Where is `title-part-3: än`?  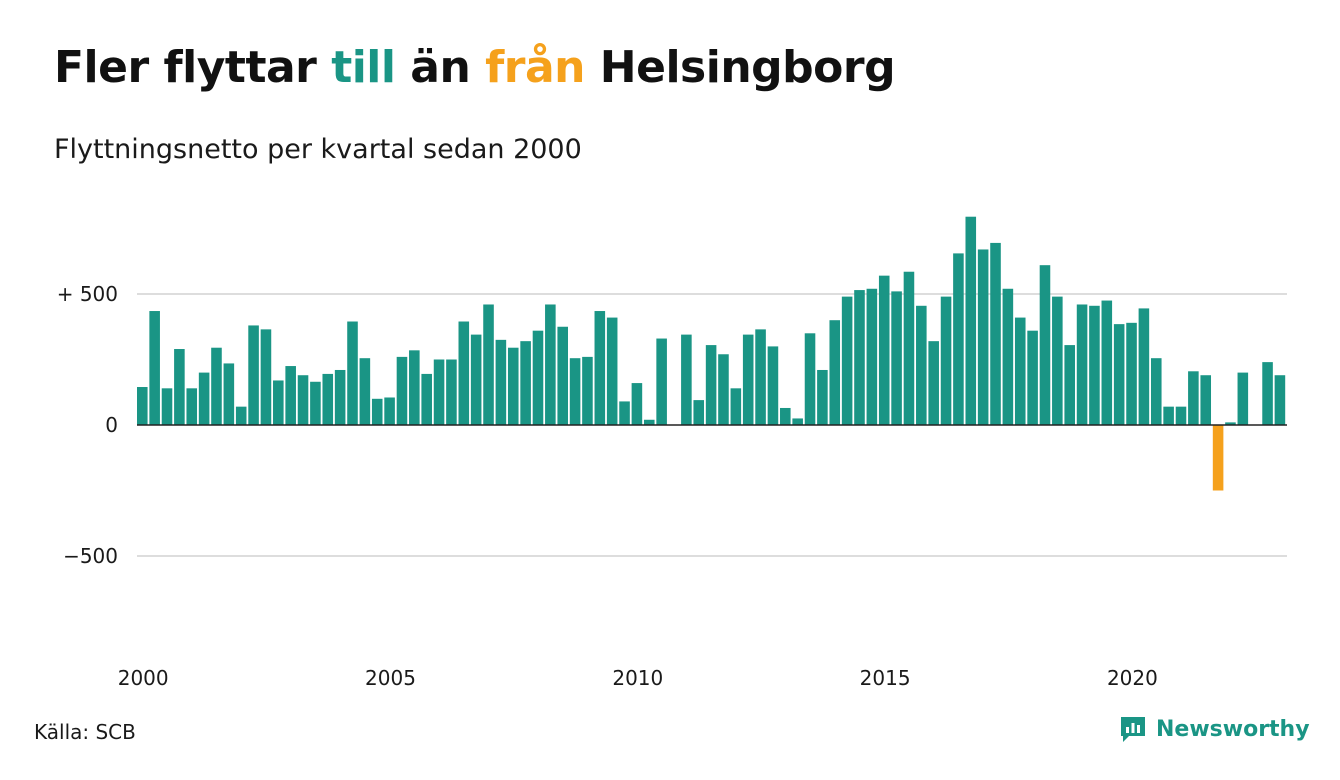
title-part-3: än is located at coordinates (440, 67).